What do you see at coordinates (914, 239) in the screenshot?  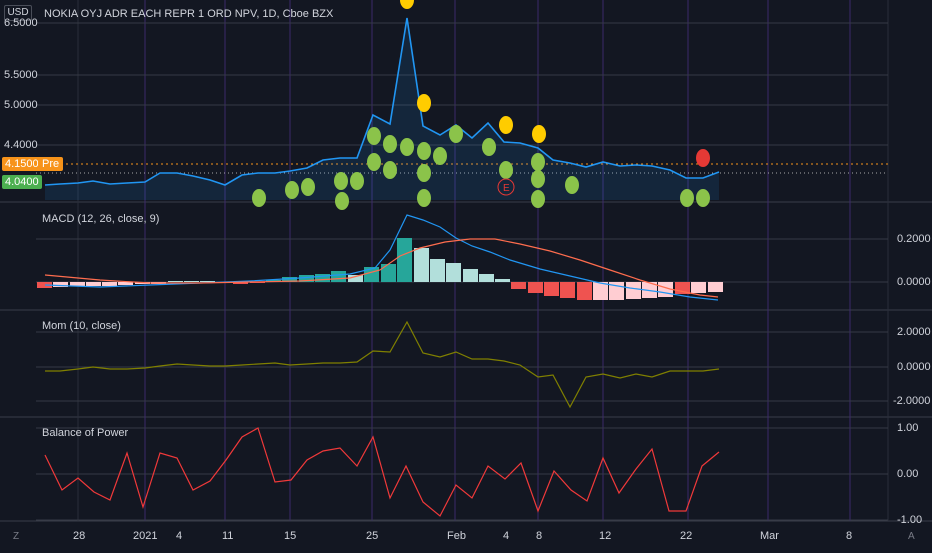 I see `macd-tick-0.2: 0.2000` at bounding box center [914, 239].